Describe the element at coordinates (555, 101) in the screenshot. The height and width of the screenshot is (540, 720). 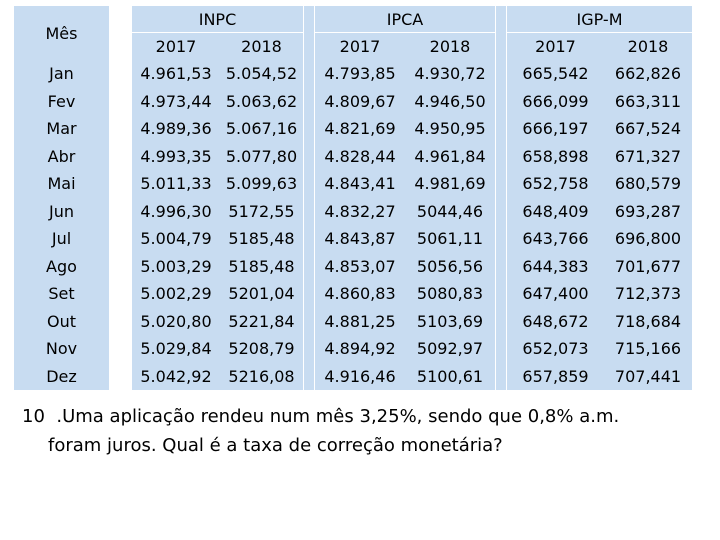
I see `value-cell: 666,099` at that location.